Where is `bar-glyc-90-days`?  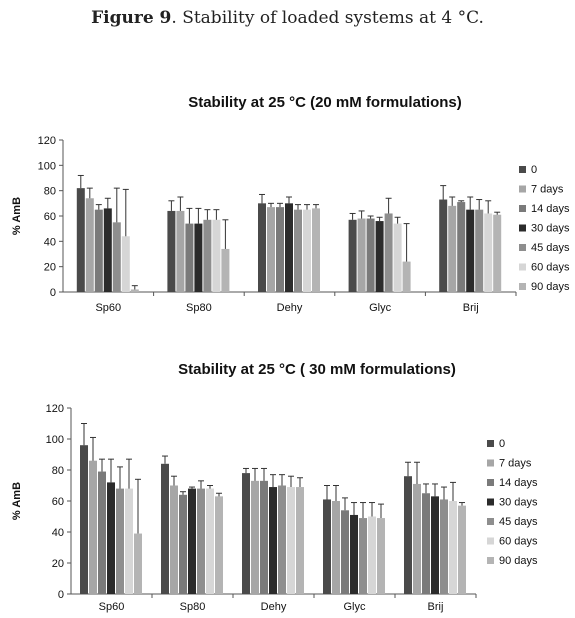 bar-glyc-90-days is located at coordinates (381, 556).